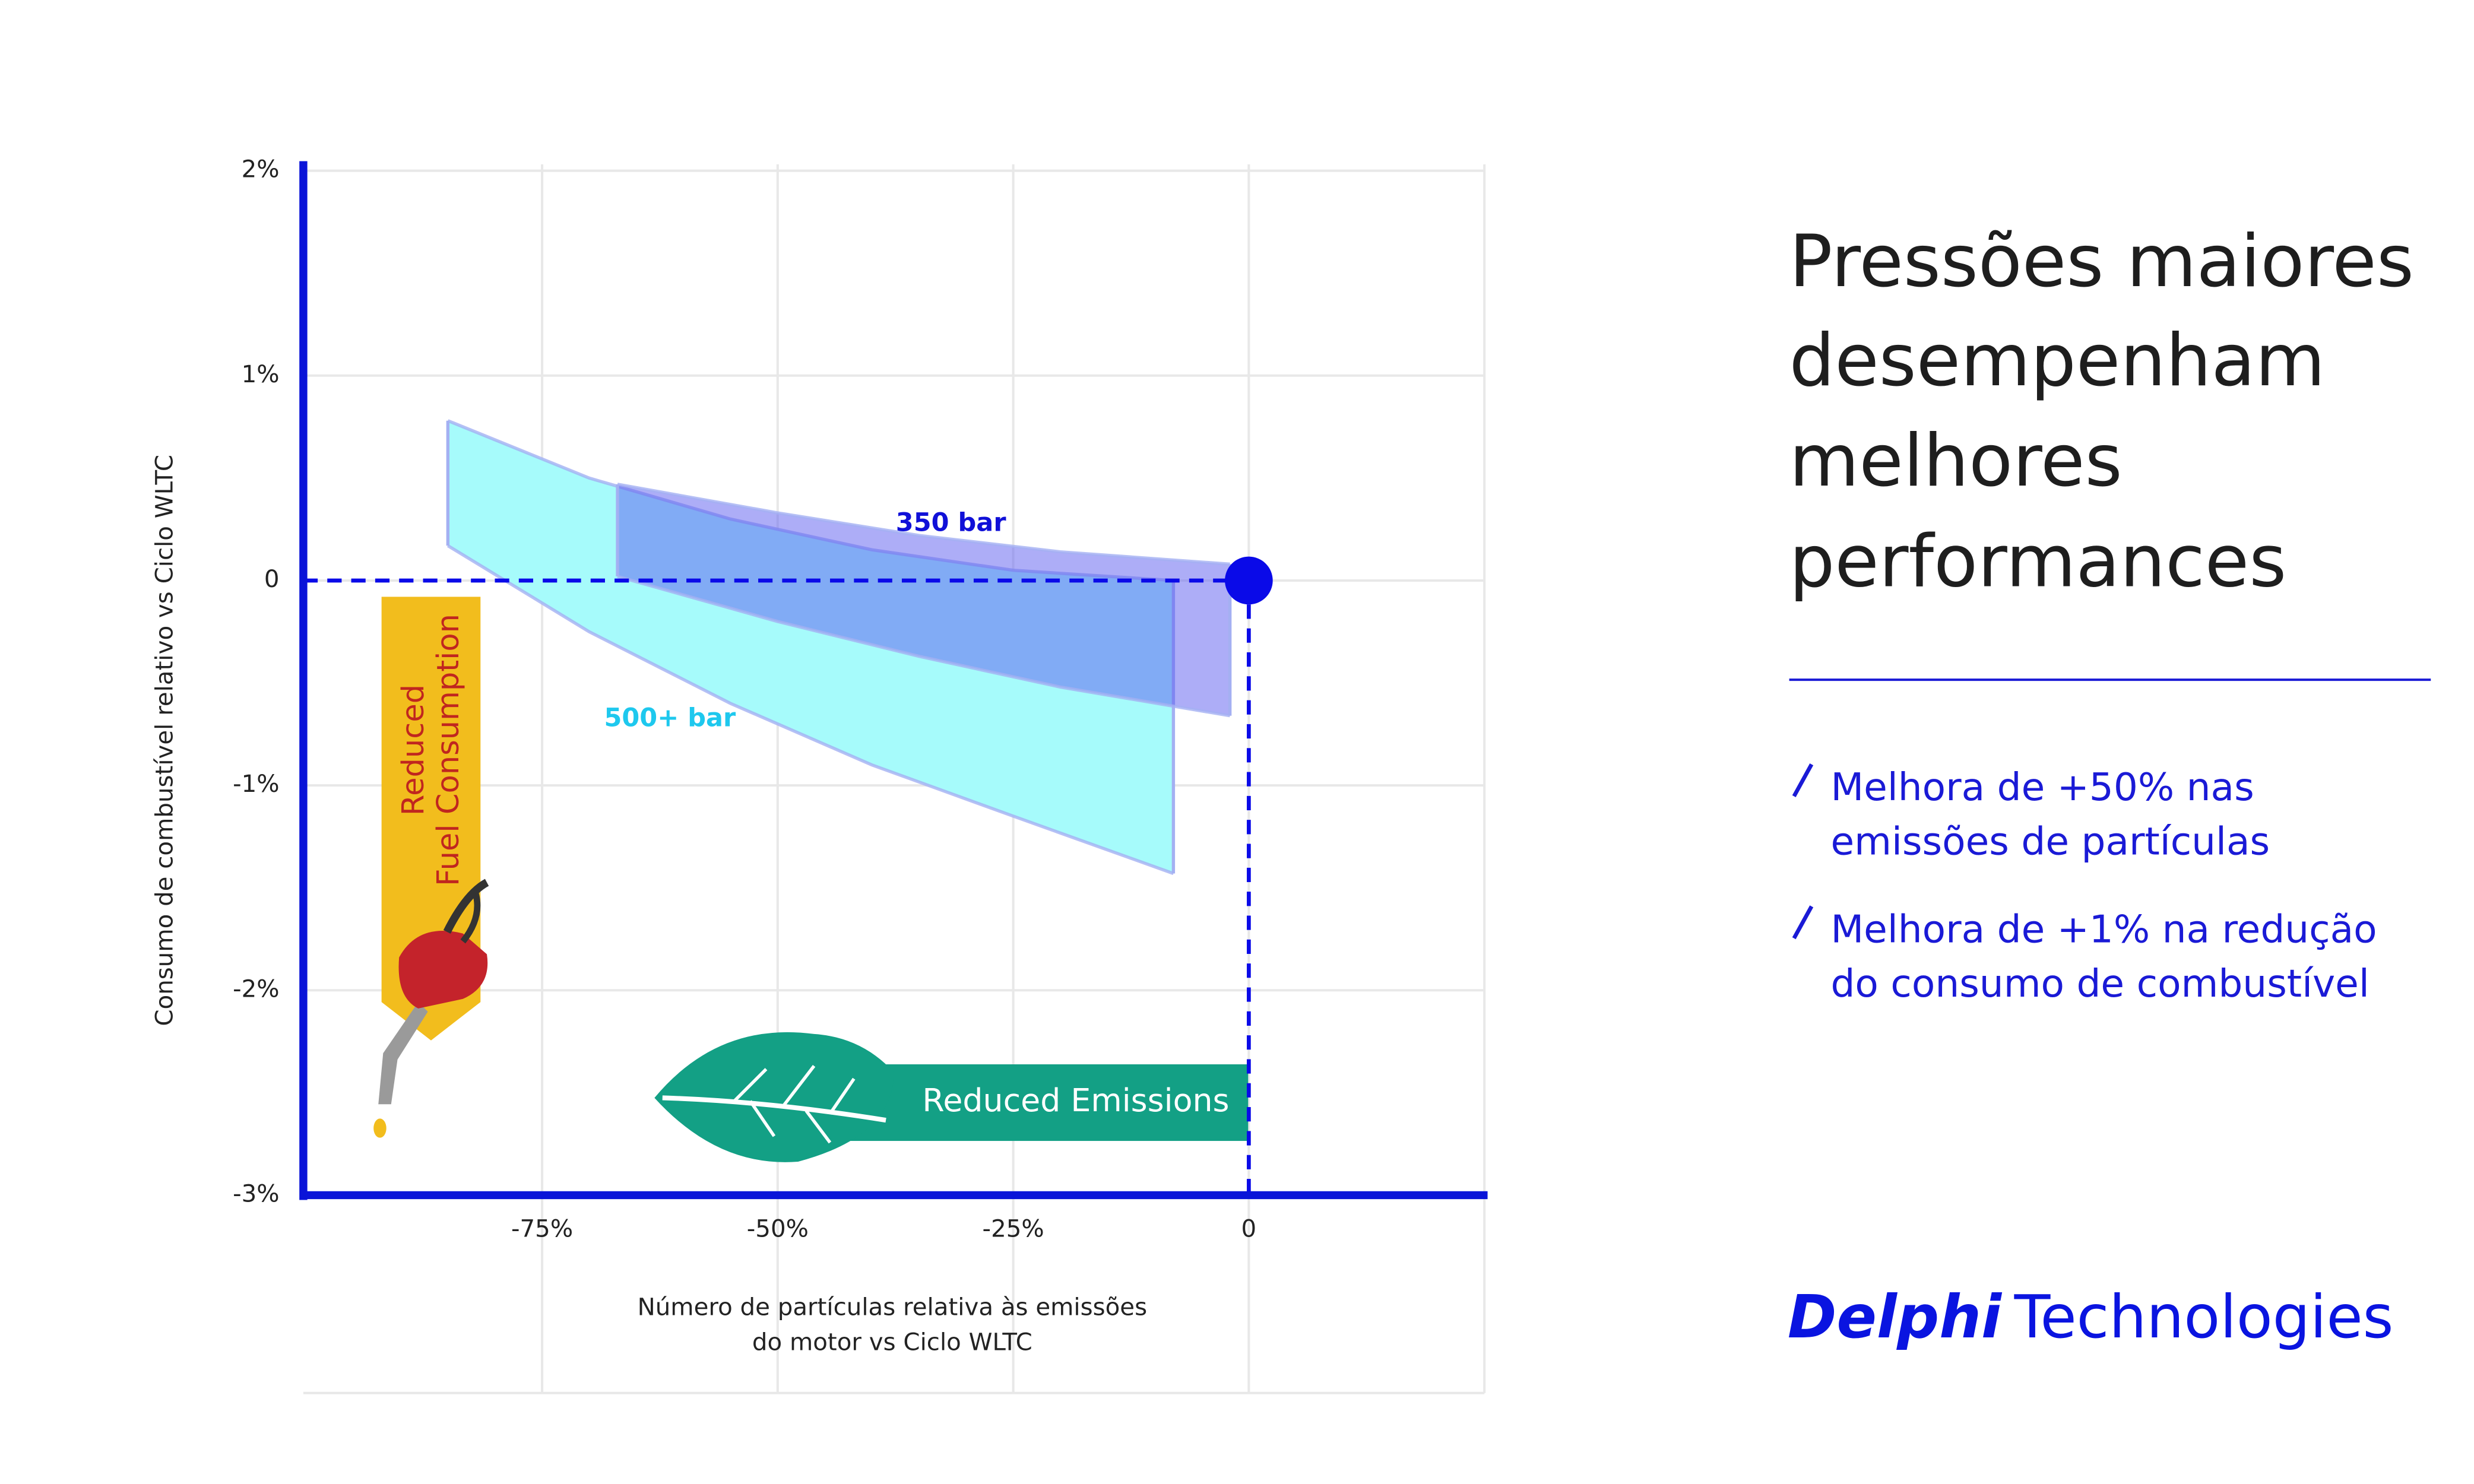  I want to click on side-title: desempenham, so click(2057, 360).